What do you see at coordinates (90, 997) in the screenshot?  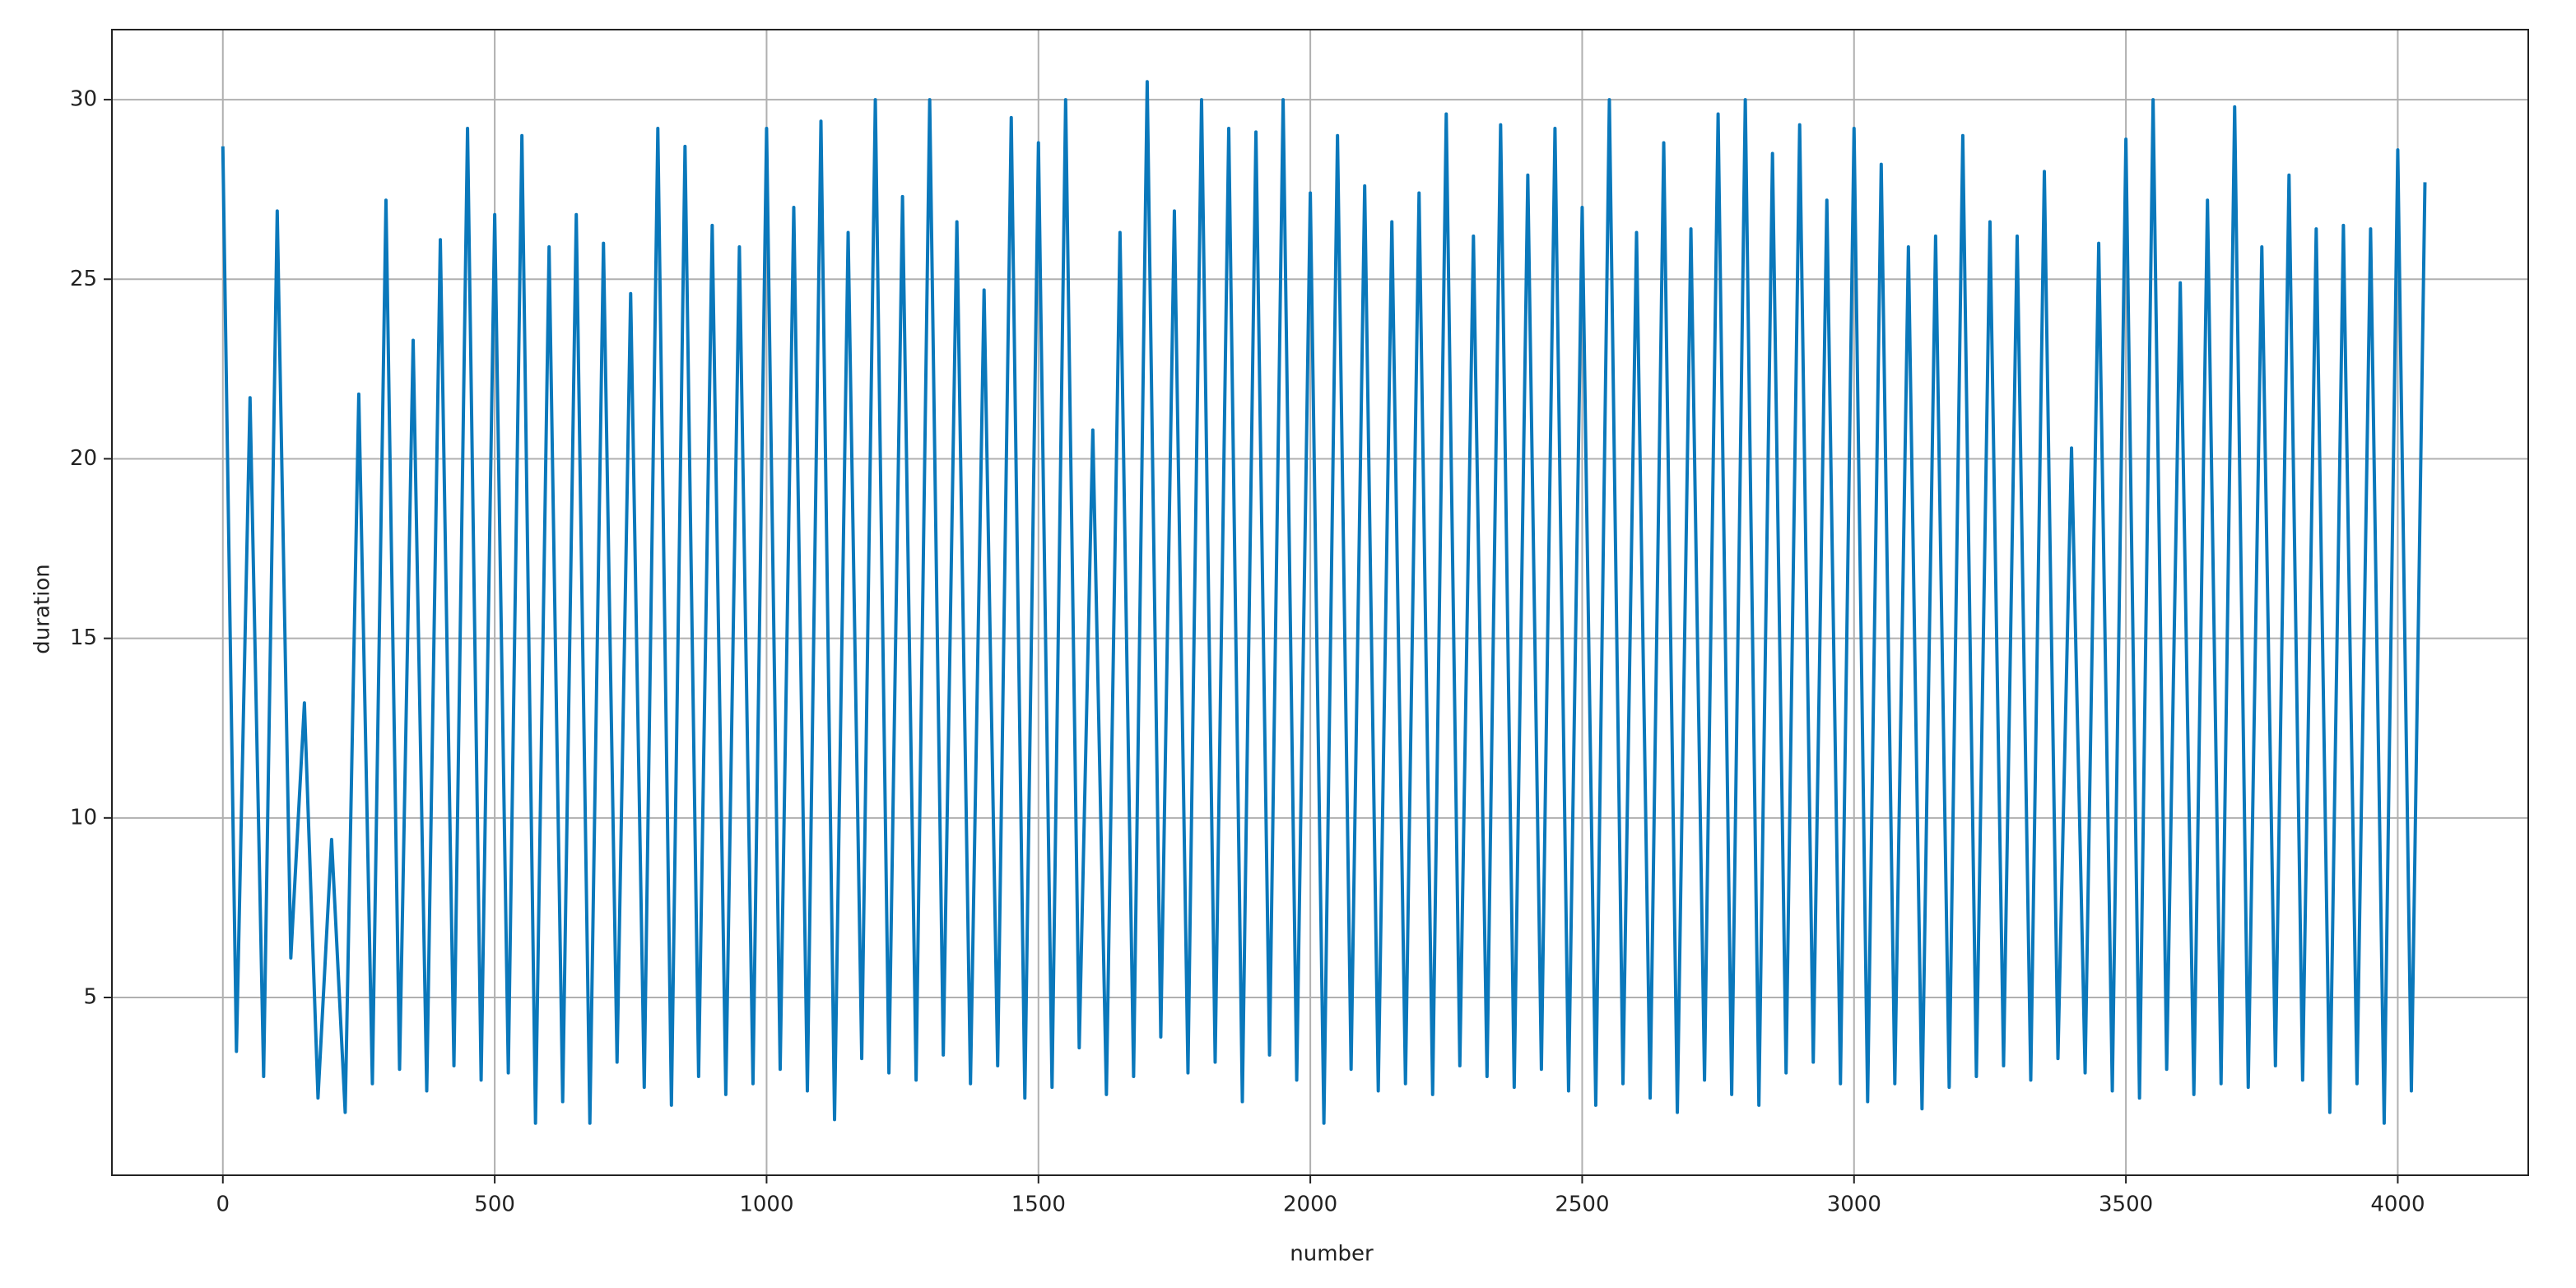 I see `y-tick-label: 5` at bounding box center [90, 997].